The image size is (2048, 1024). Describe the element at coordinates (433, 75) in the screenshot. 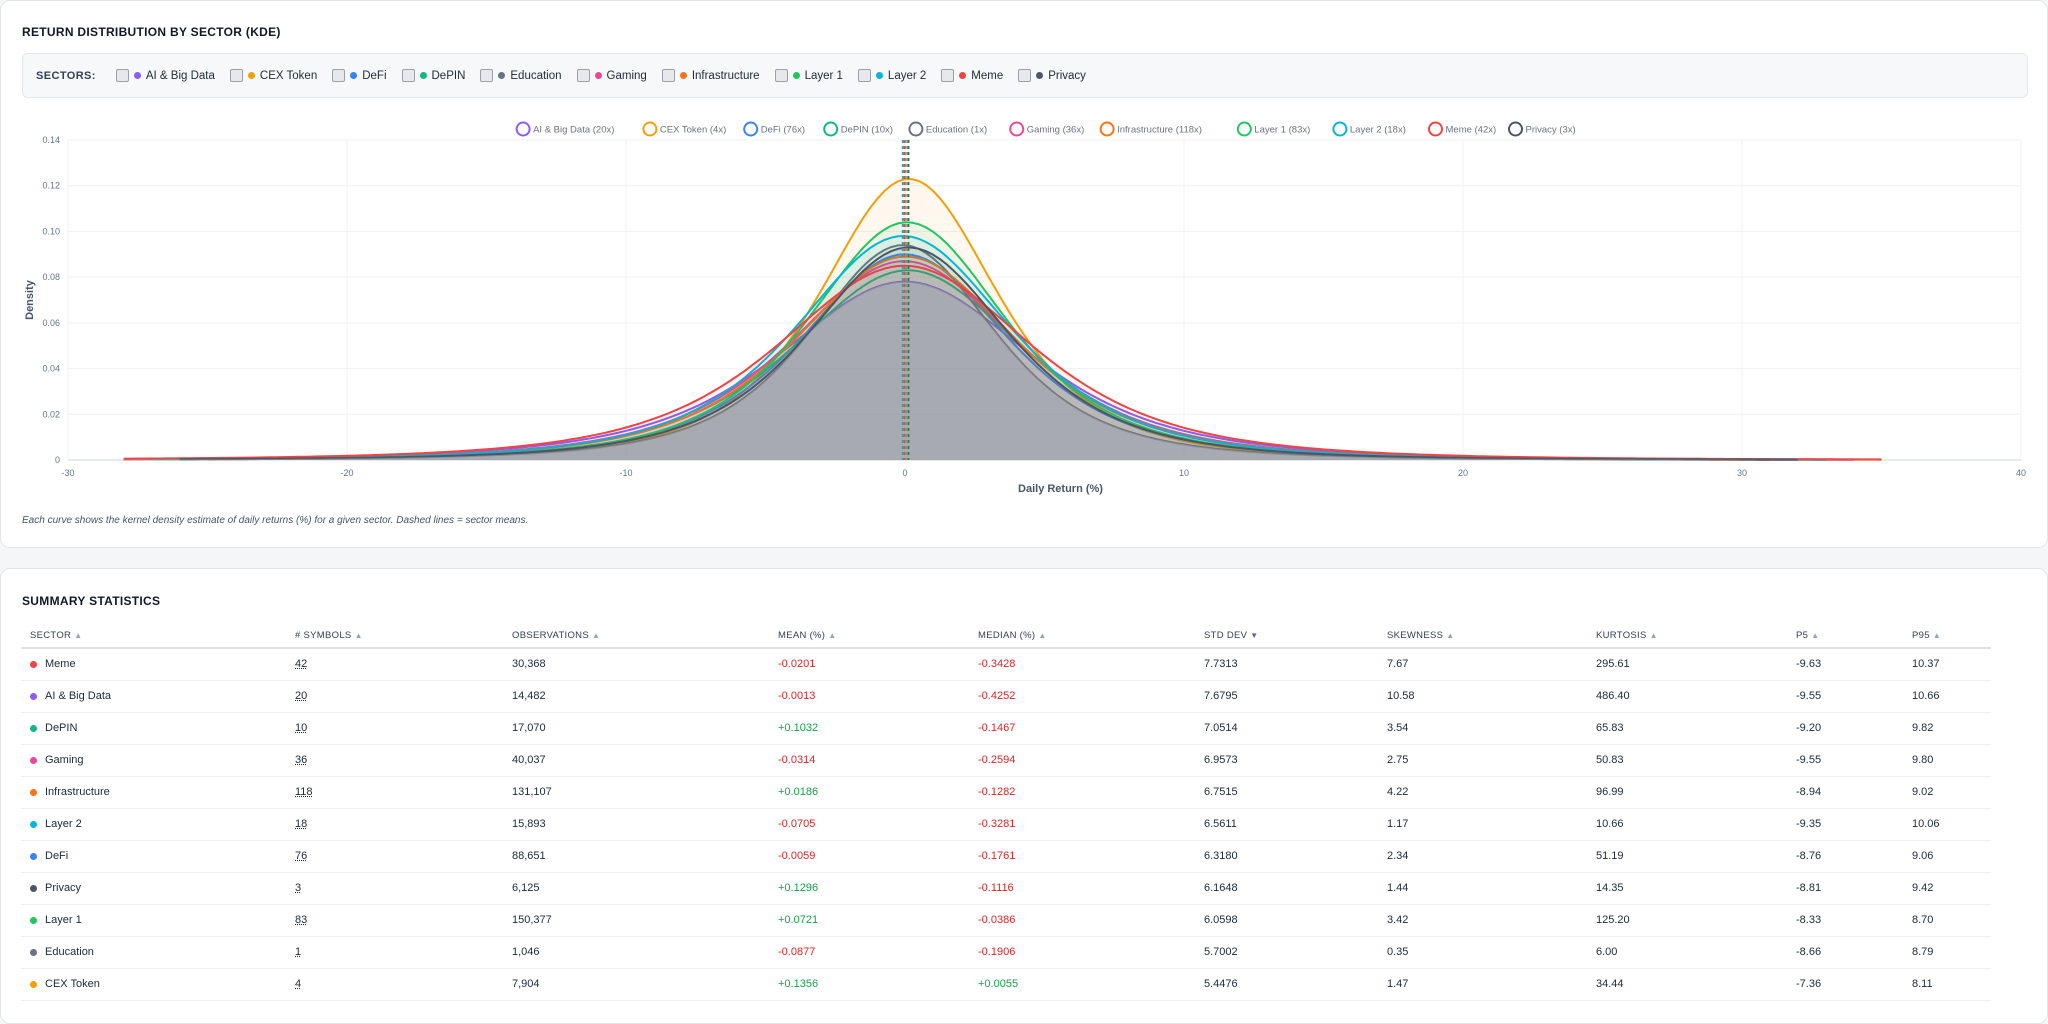

I see `sector-filter-depin: DePIN` at that location.